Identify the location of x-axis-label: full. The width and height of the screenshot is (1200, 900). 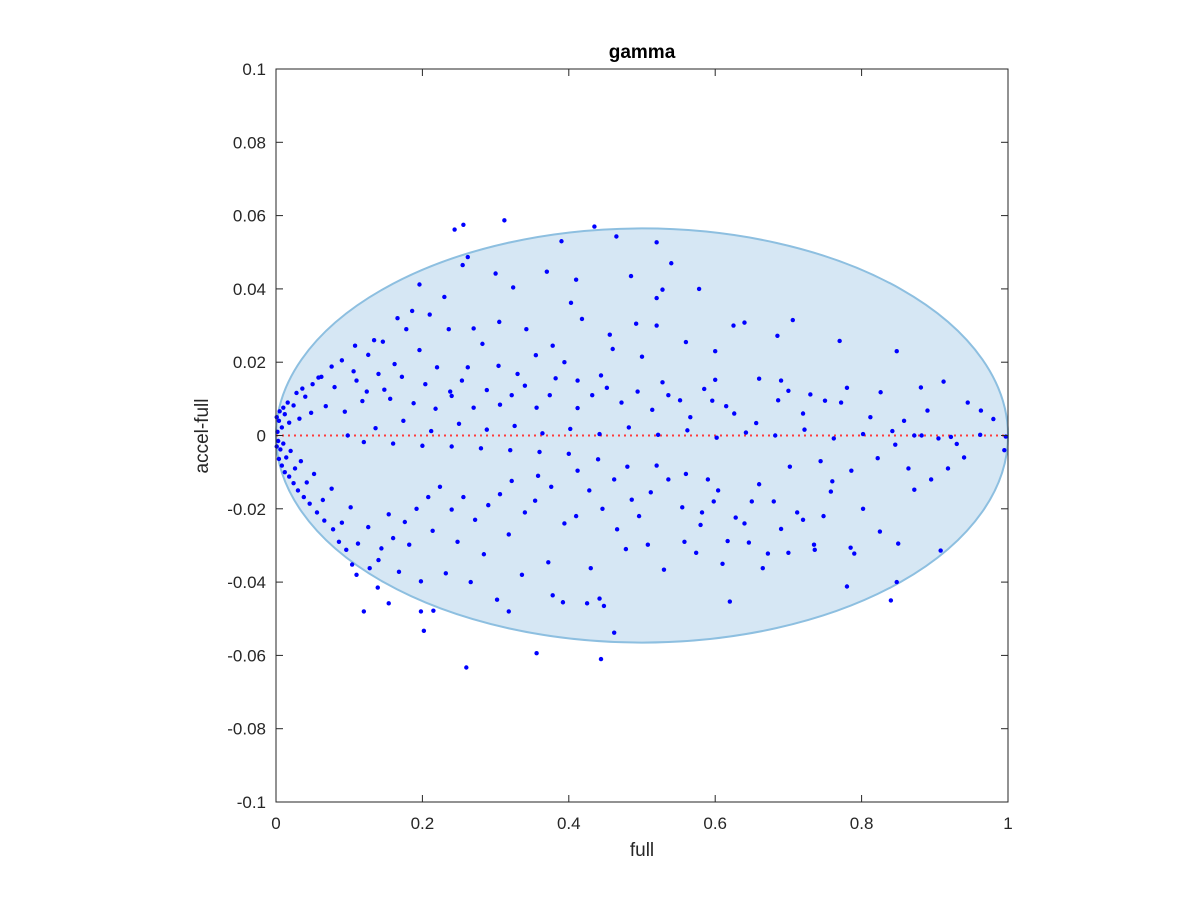
(642, 850).